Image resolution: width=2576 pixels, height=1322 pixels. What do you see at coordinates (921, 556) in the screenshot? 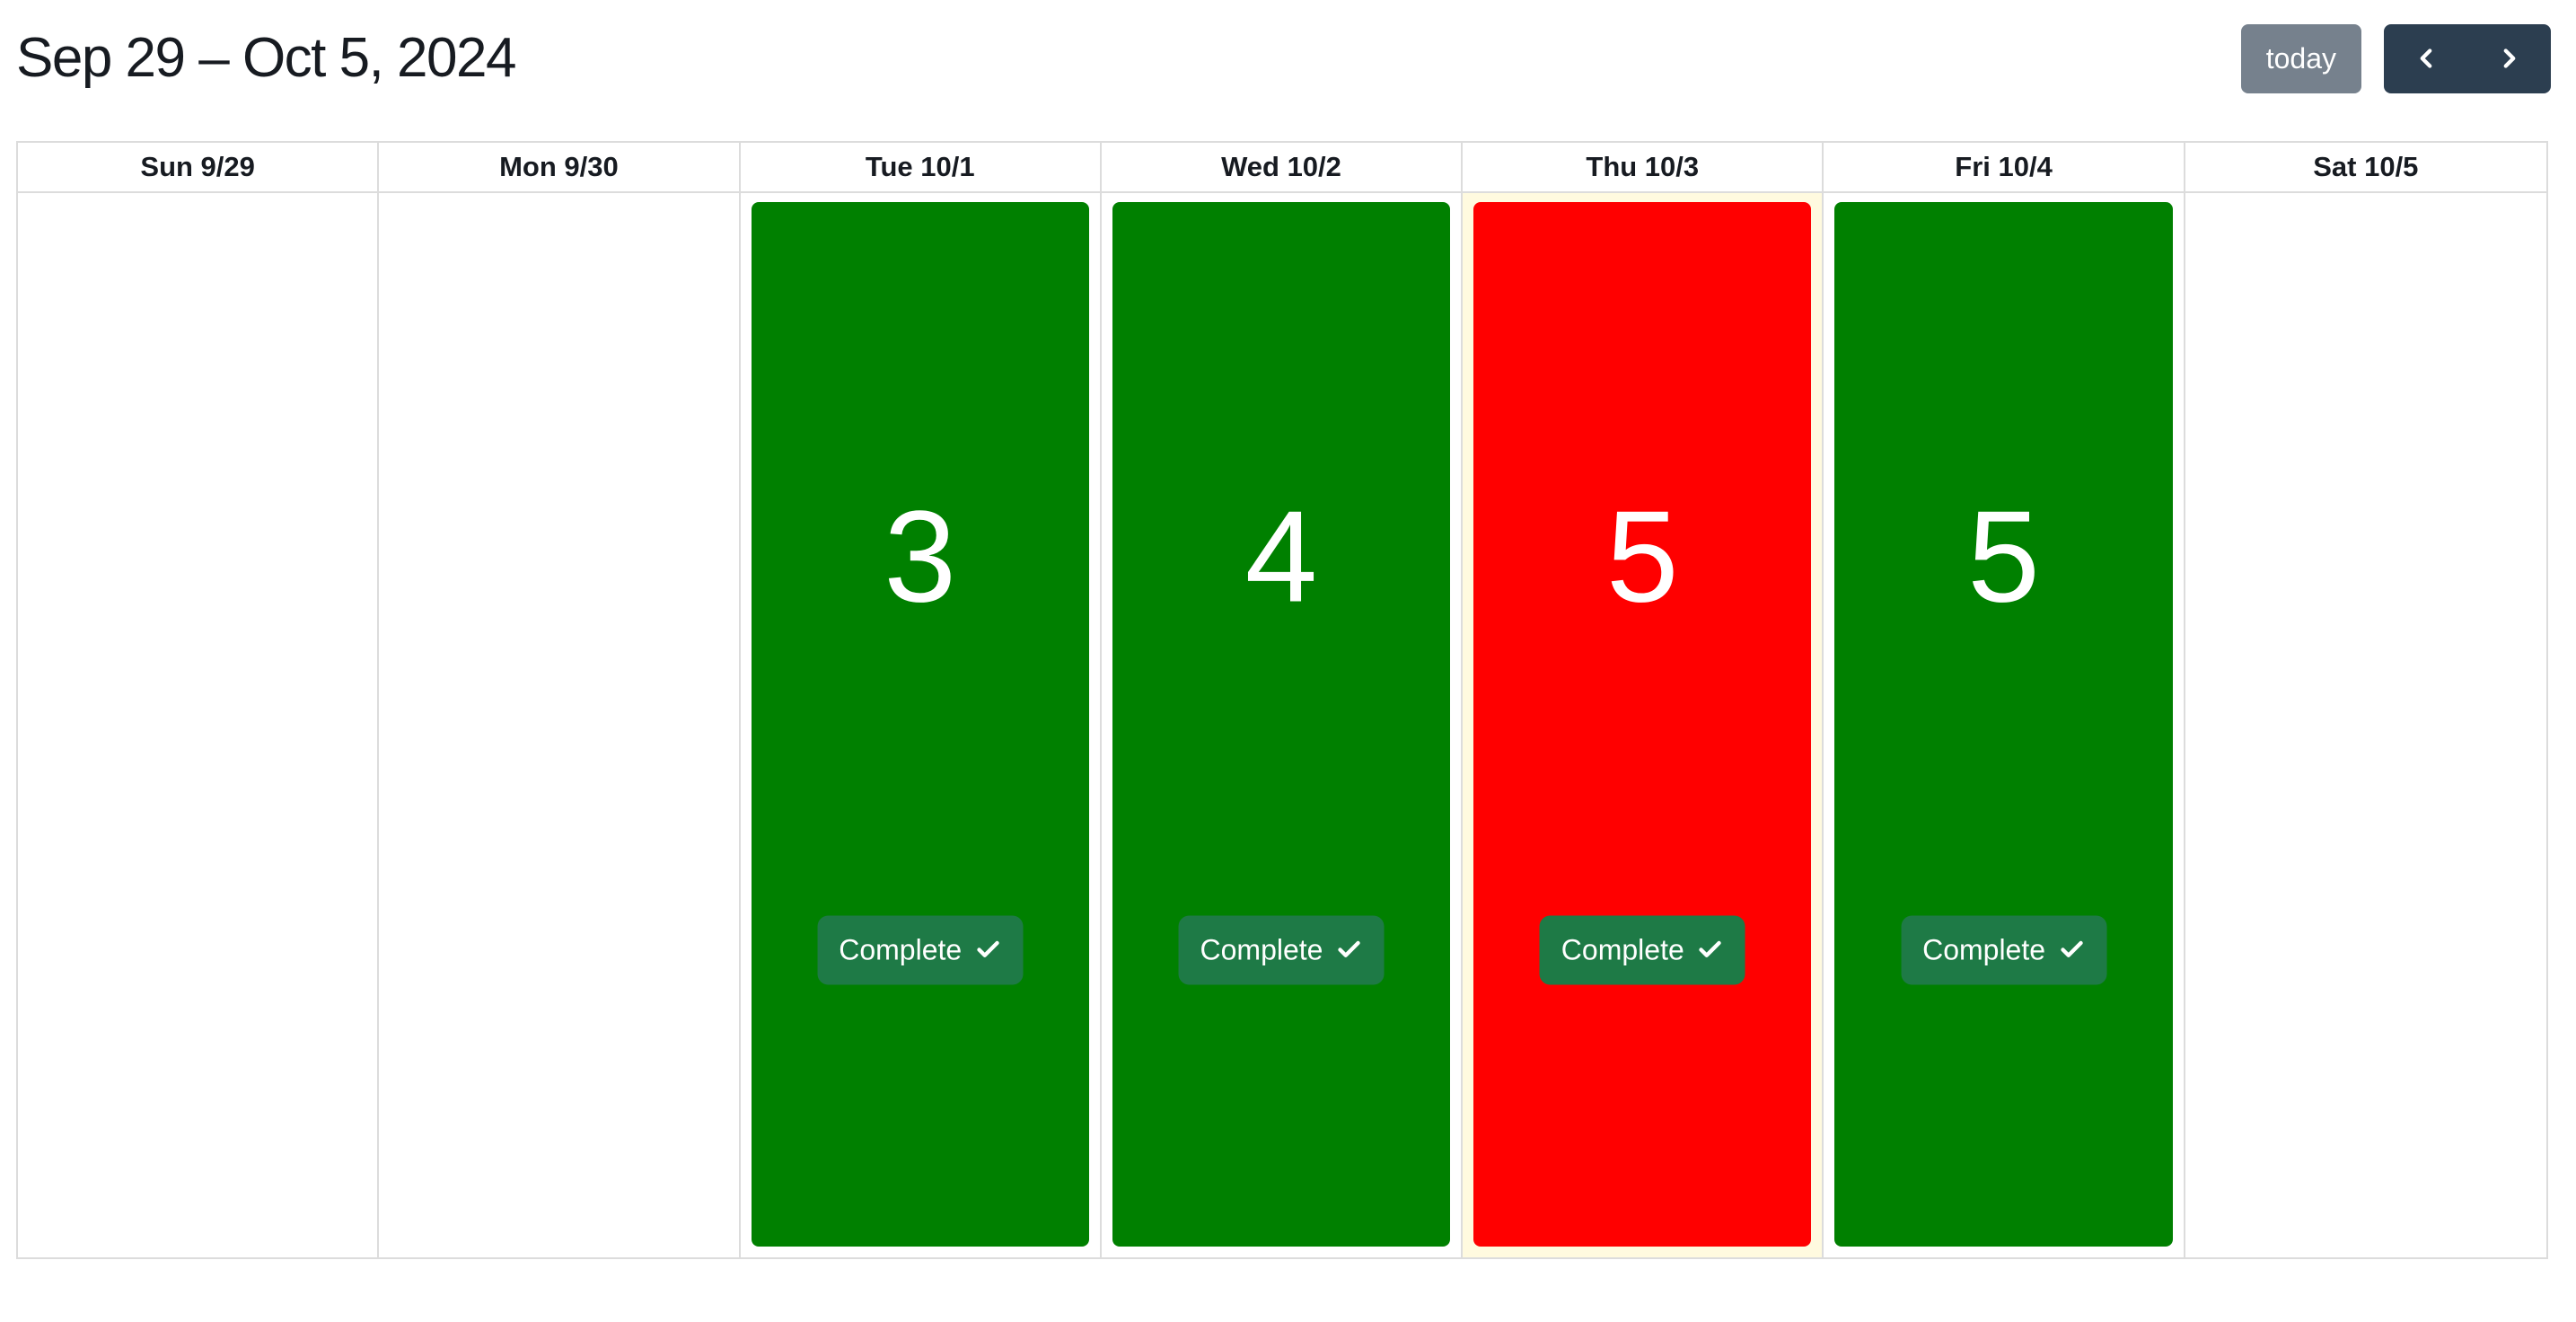
I see `habit-count-tue: 3` at bounding box center [921, 556].